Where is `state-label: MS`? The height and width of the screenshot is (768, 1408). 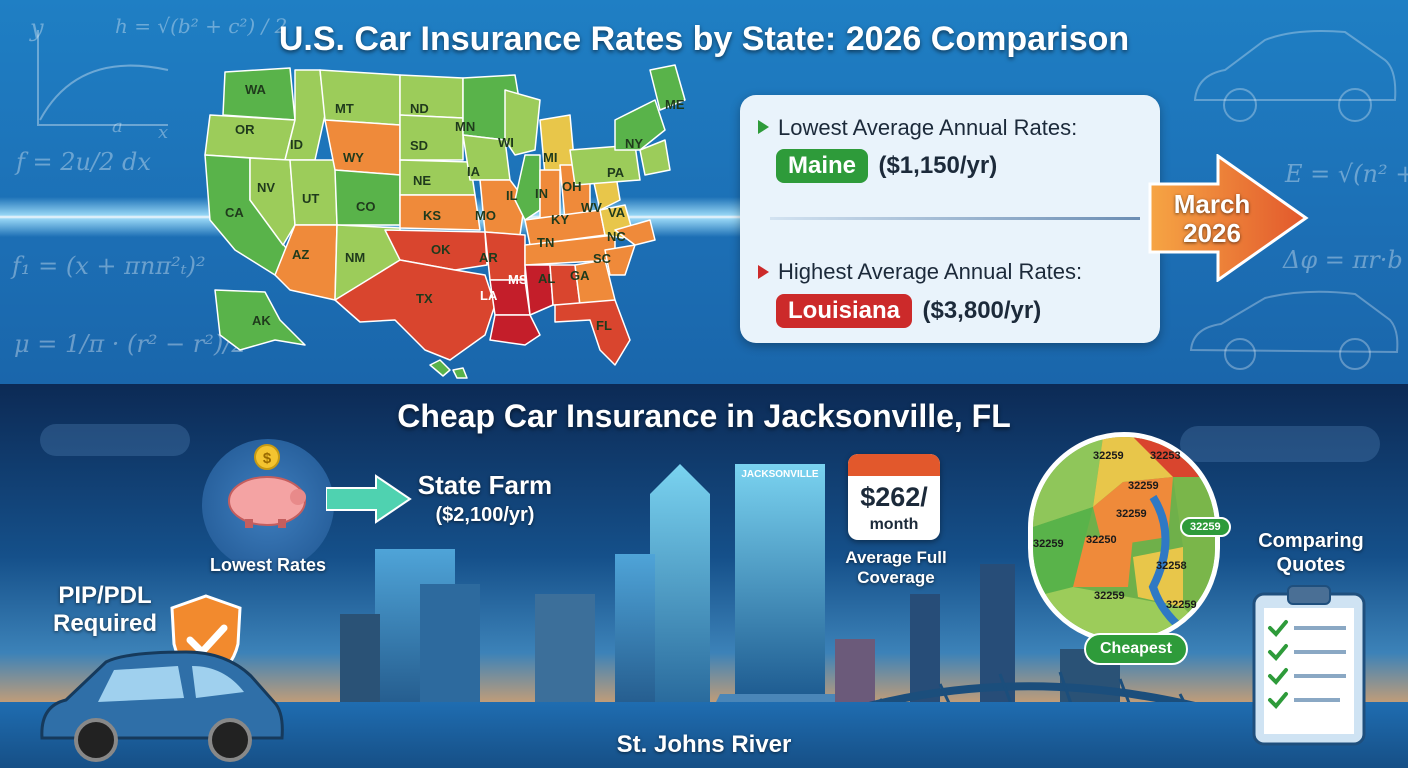 state-label: MS is located at coordinates (518, 279).